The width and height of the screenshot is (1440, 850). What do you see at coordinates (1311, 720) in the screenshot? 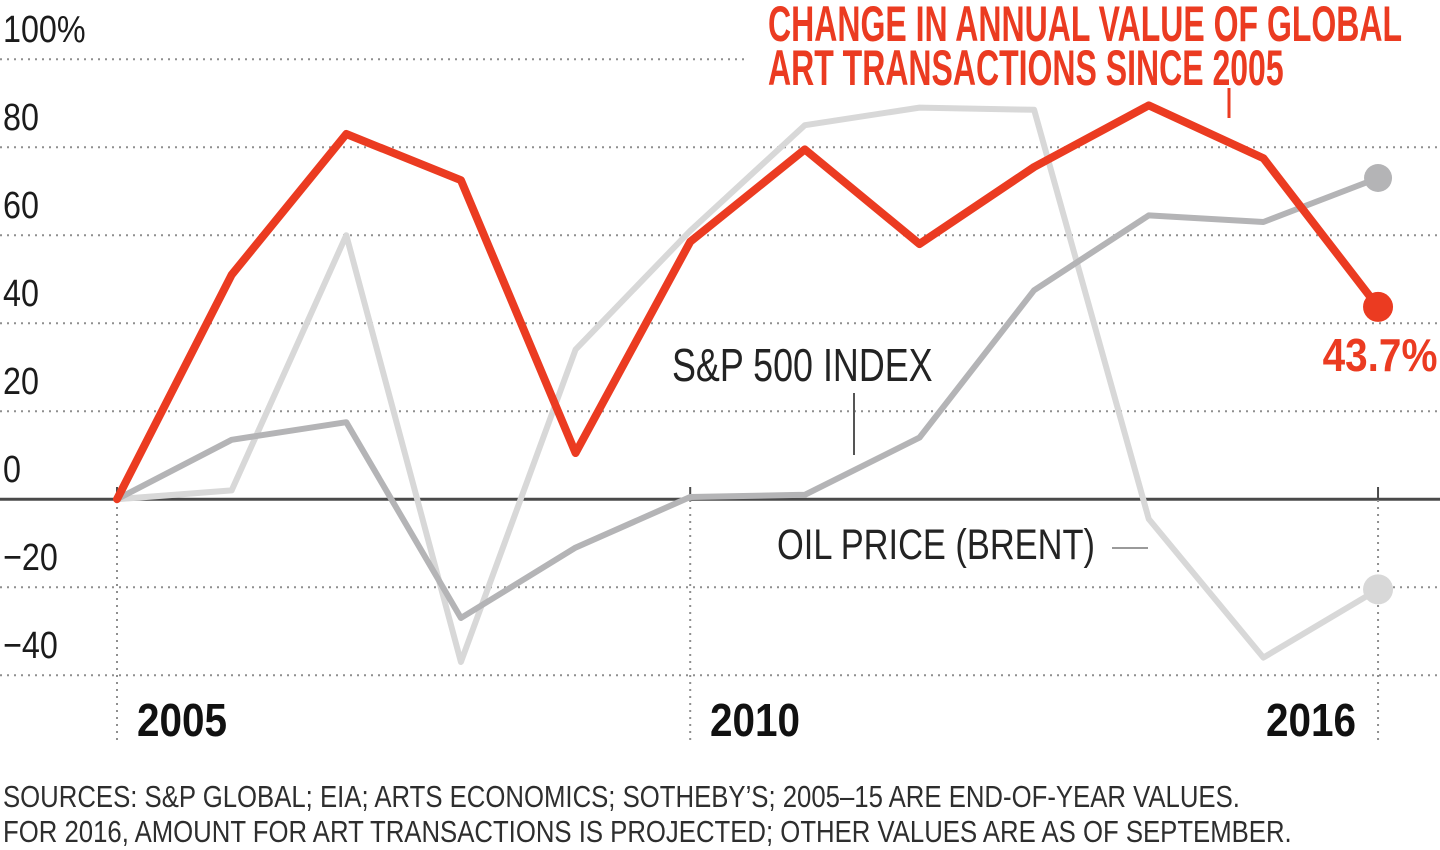
I see `x-axis-label-2016: 2016` at bounding box center [1311, 720].